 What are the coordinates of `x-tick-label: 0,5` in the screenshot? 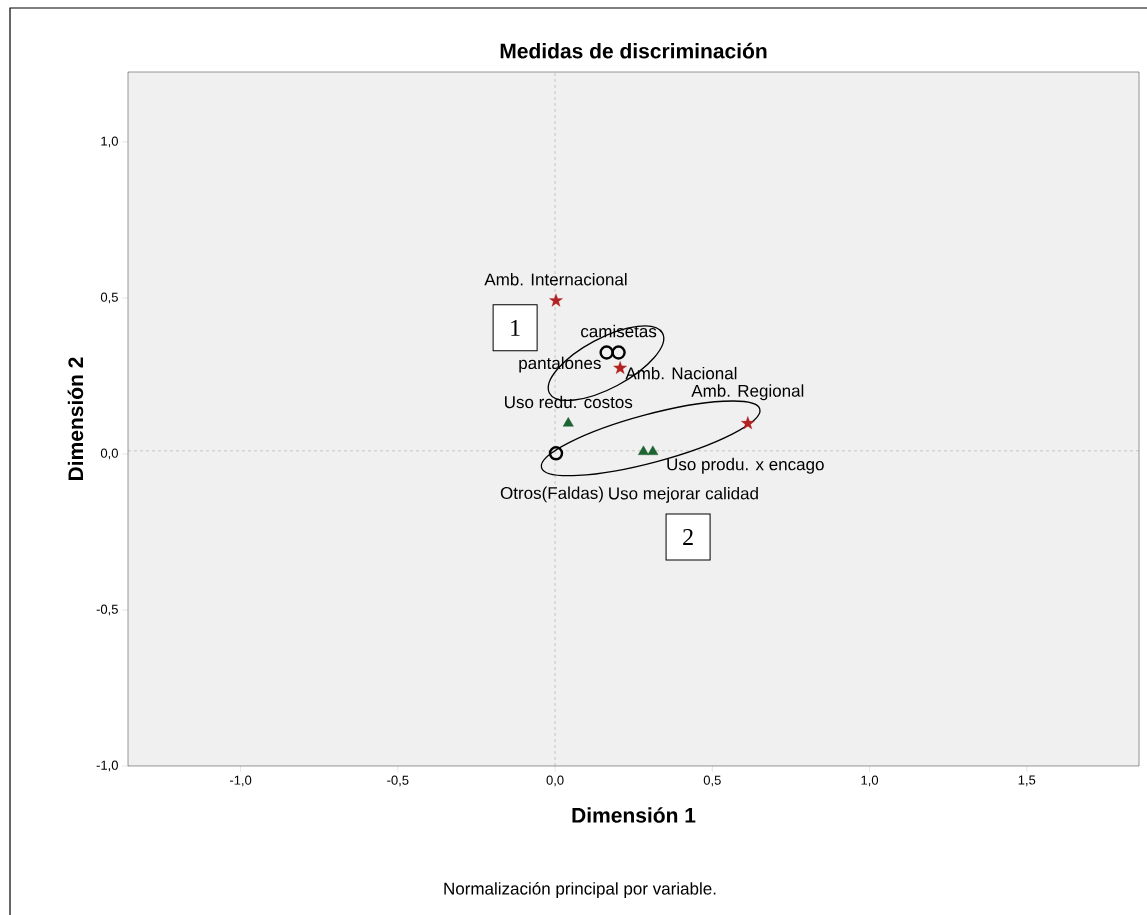 It's located at (712, 781).